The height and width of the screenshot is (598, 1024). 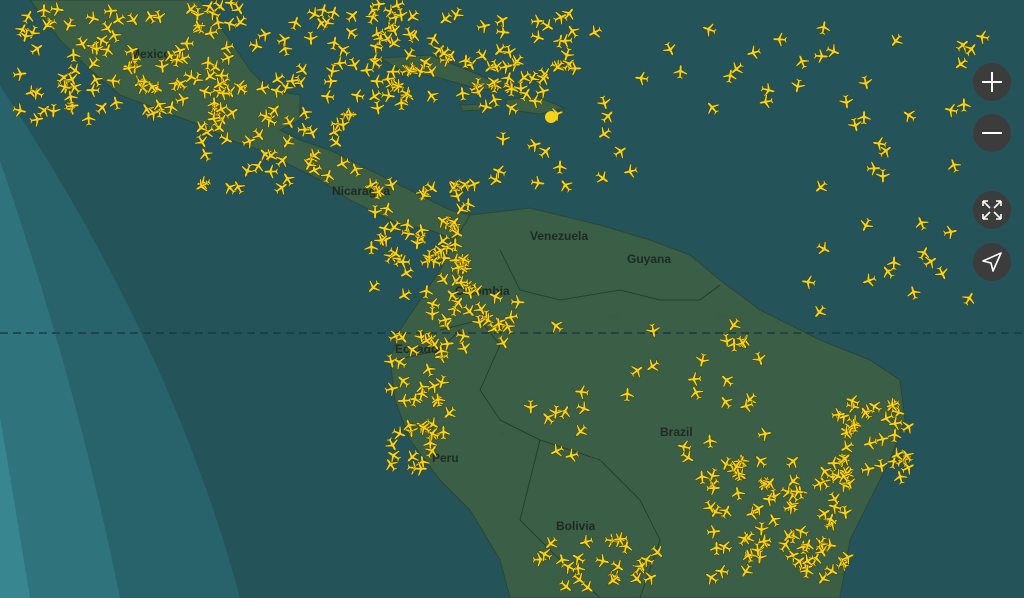 What do you see at coordinates (551, 117) in the screenshot?
I see `selected-aircraft` at bounding box center [551, 117].